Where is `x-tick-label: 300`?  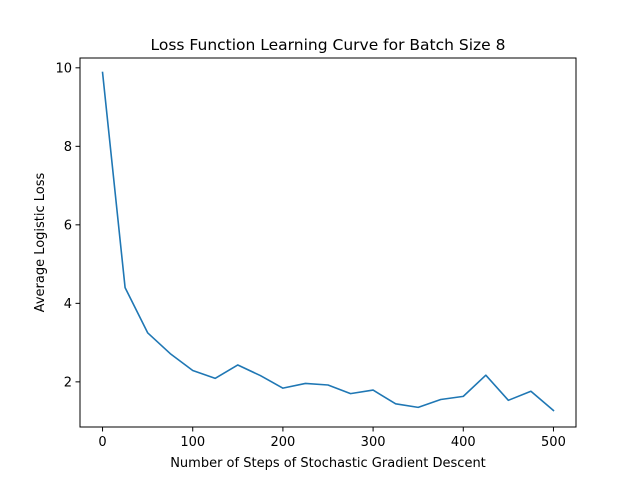
x-tick-label: 300 is located at coordinates (373, 442).